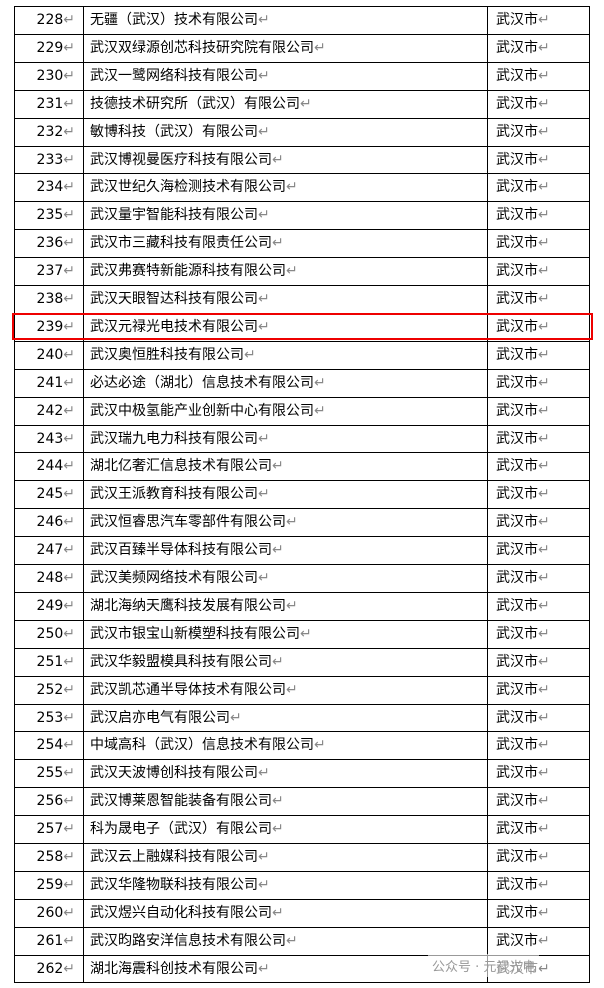 The height and width of the screenshot is (988, 604). What do you see at coordinates (285, 299) in the screenshot?
I see `company-name: 武汉天眼智达科技有限公司↵` at bounding box center [285, 299].